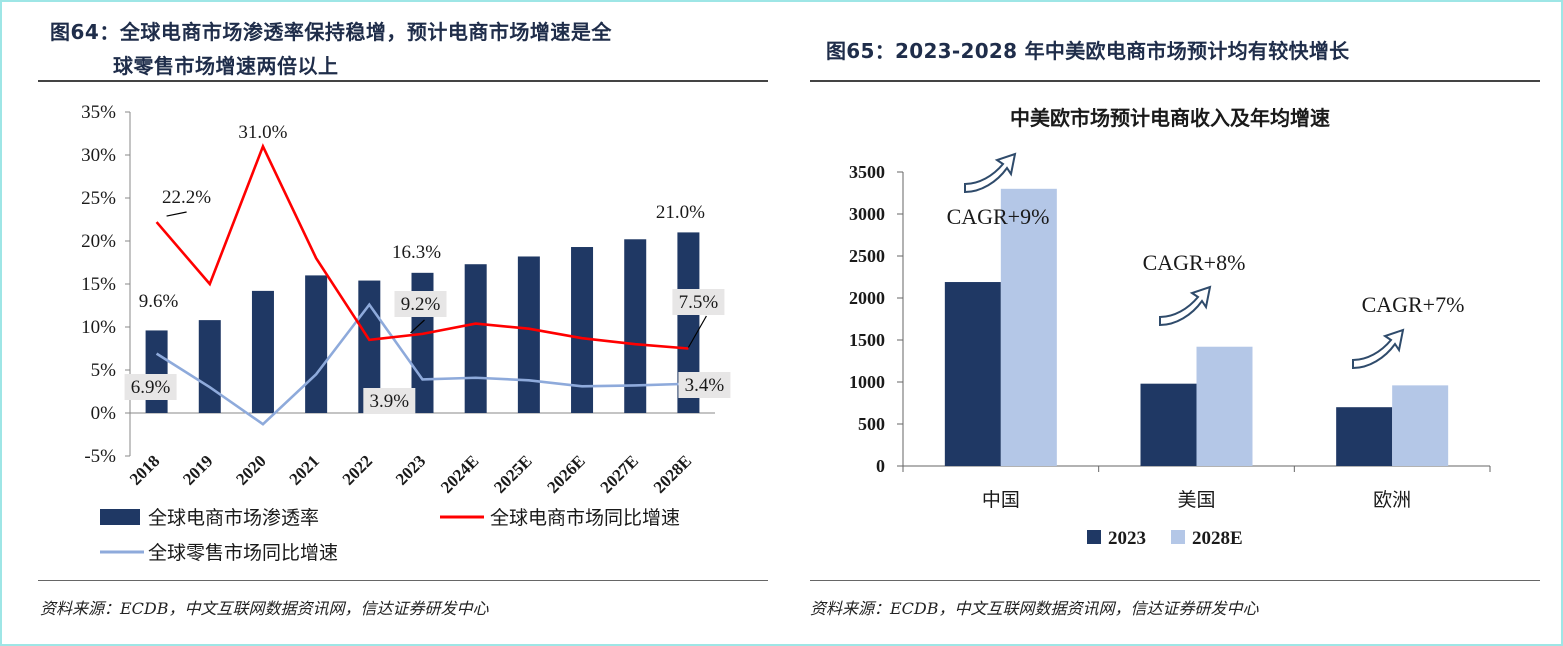 This screenshot has height=646, width=1563. What do you see at coordinates (120, 517) in the screenshot?
I see `left-legend-swatch-bar` at bounding box center [120, 517].